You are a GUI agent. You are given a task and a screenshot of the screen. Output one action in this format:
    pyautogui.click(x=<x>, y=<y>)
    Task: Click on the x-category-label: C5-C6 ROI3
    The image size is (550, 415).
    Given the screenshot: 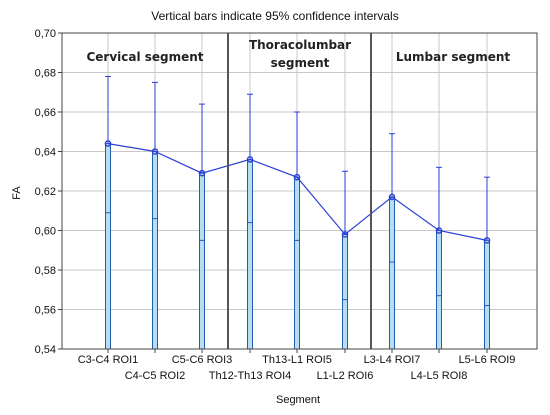 What is the action you would take?
    pyautogui.click(x=202, y=360)
    